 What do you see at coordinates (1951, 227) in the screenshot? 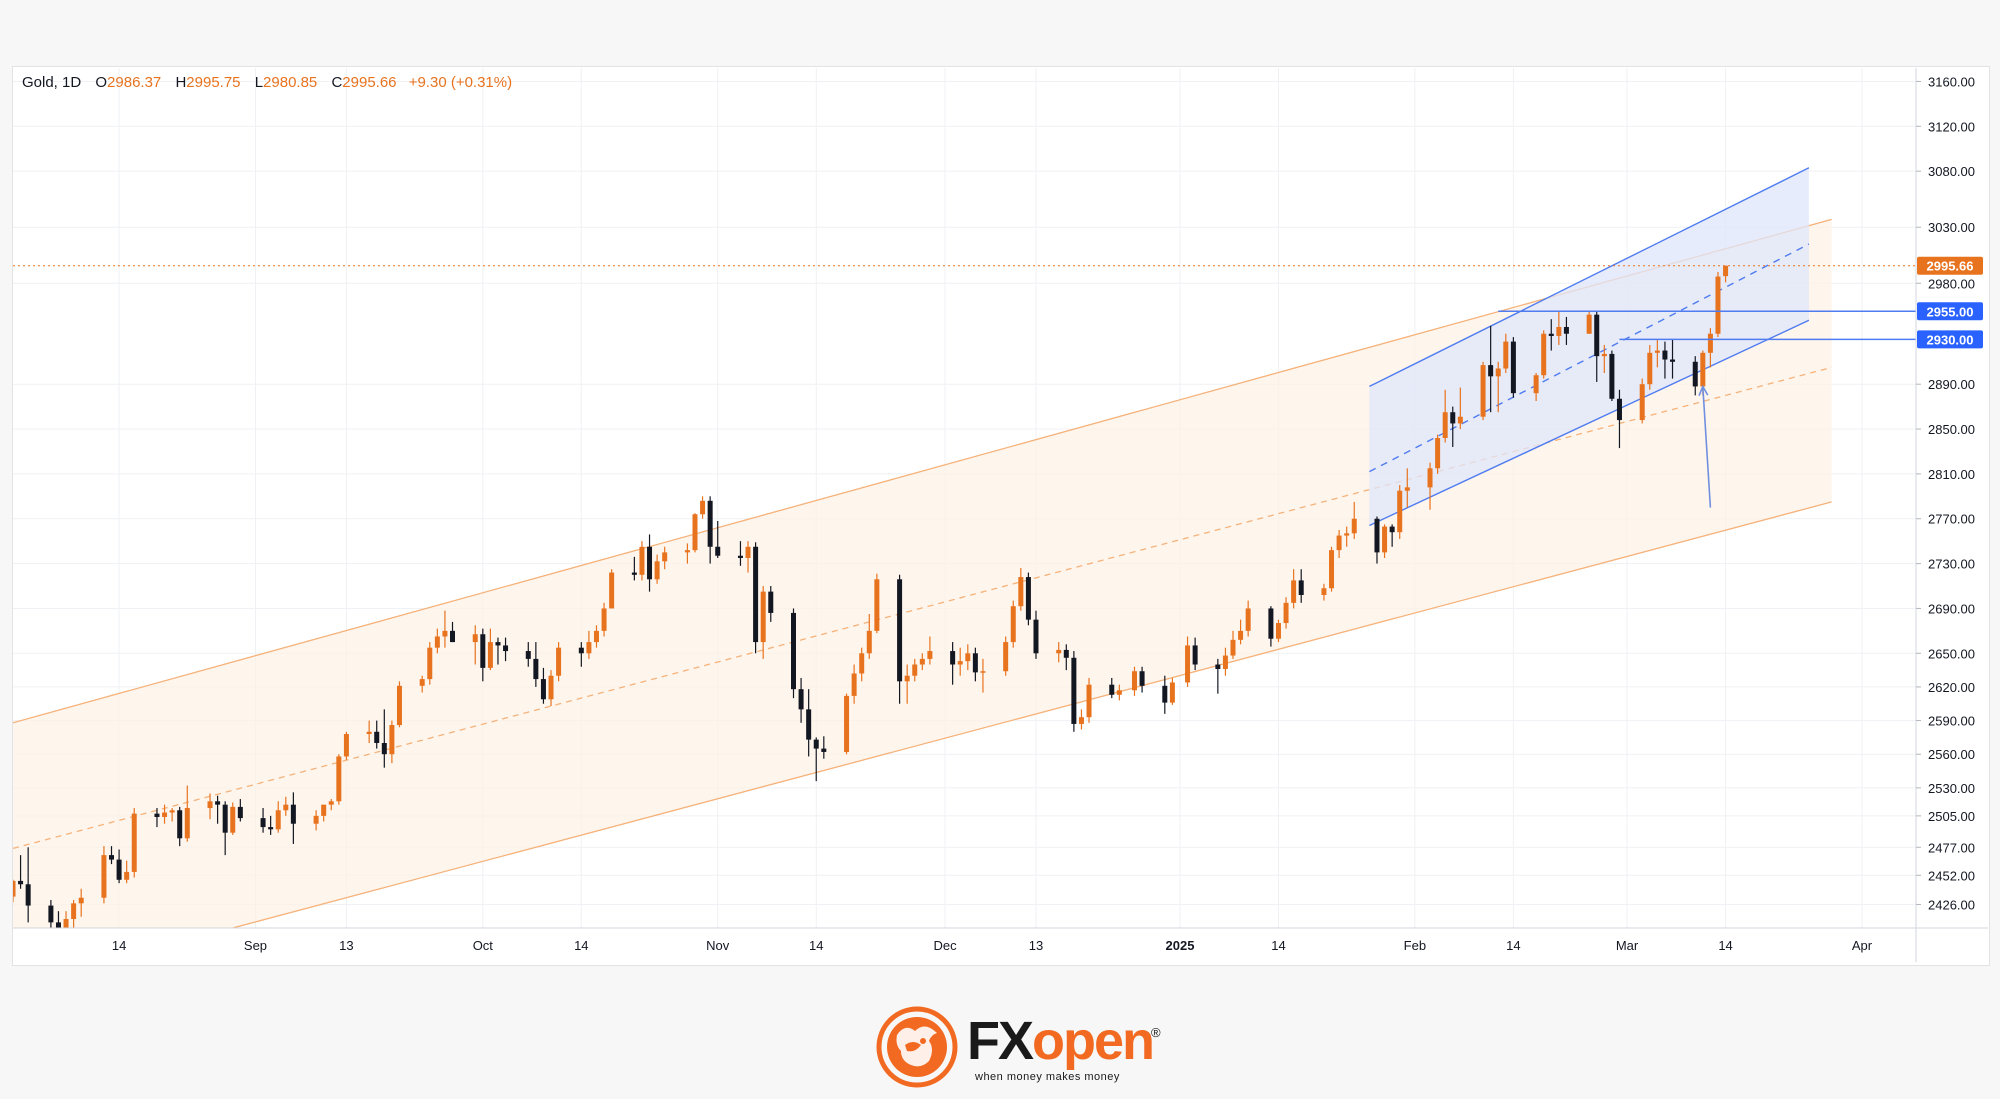
I see `price-tick-label: 3030.00` at bounding box center [1951, 227].